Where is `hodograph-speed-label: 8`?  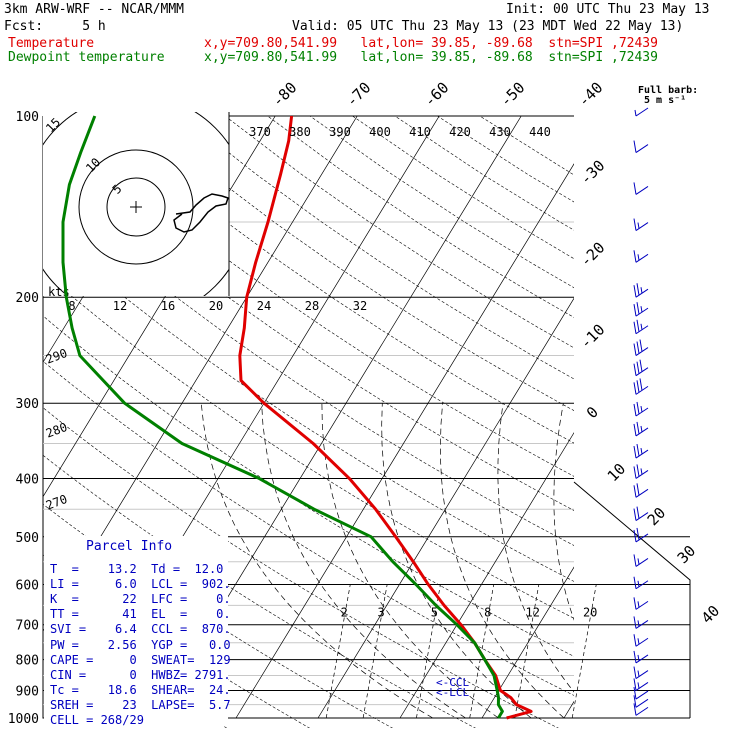
hodograph-speed-label: 8 is located at coordinates (71, 306).